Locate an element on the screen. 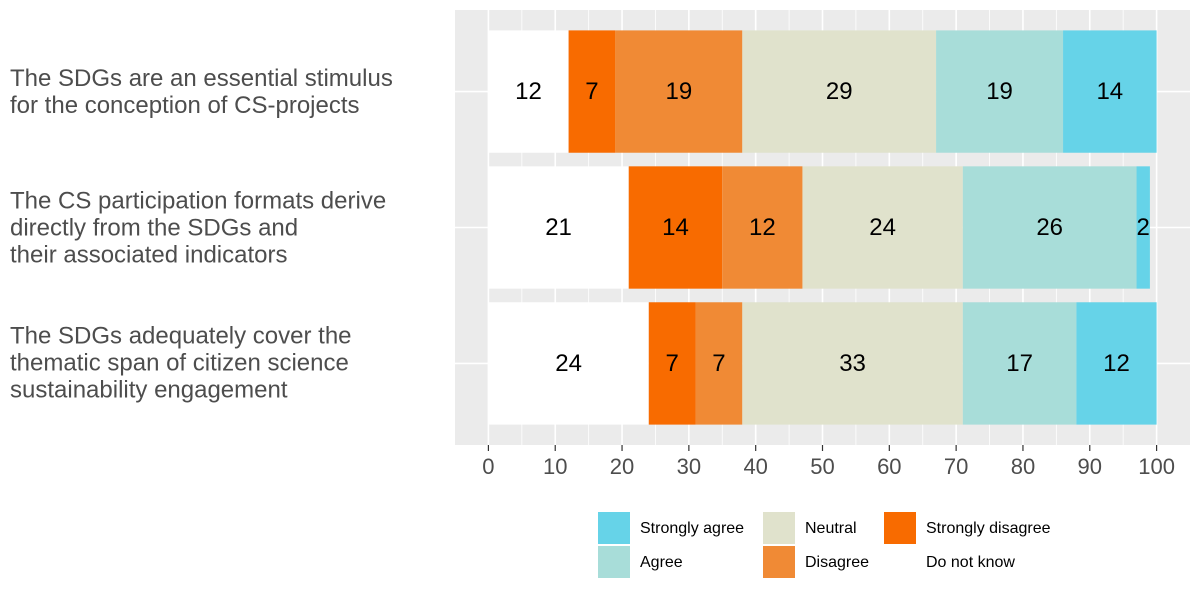  x-tick-label: 30 is located at coordinates (689, 466).